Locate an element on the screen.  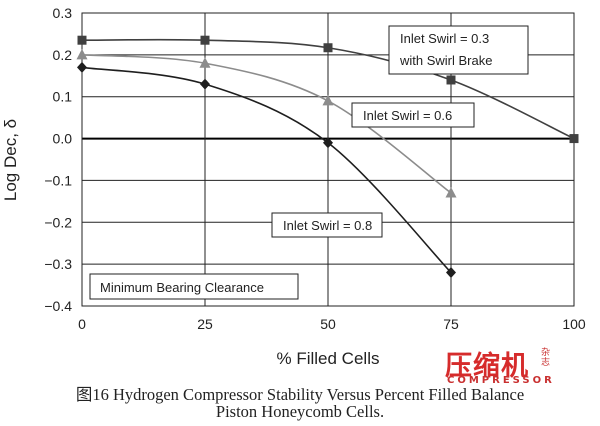
y-axis-label: Log Dec, δ is located at coordinates (10, 160).